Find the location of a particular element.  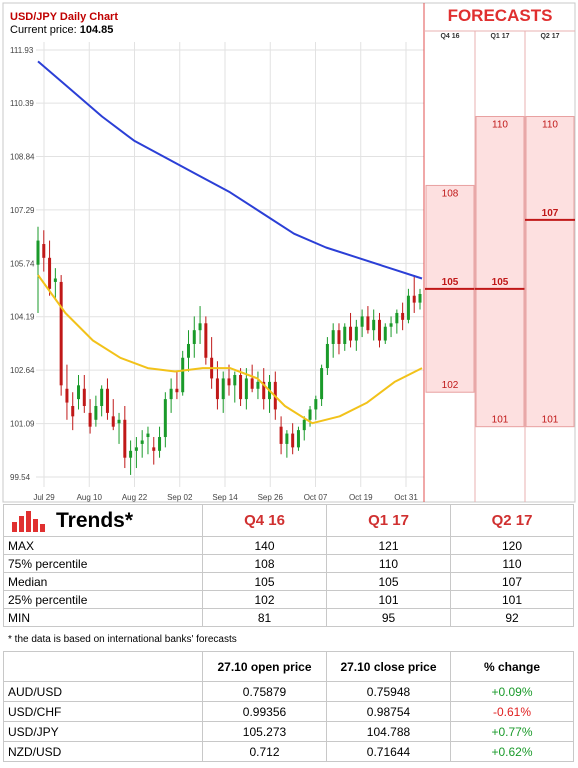

open: 0.99356 is located at coordinates (264, 711).